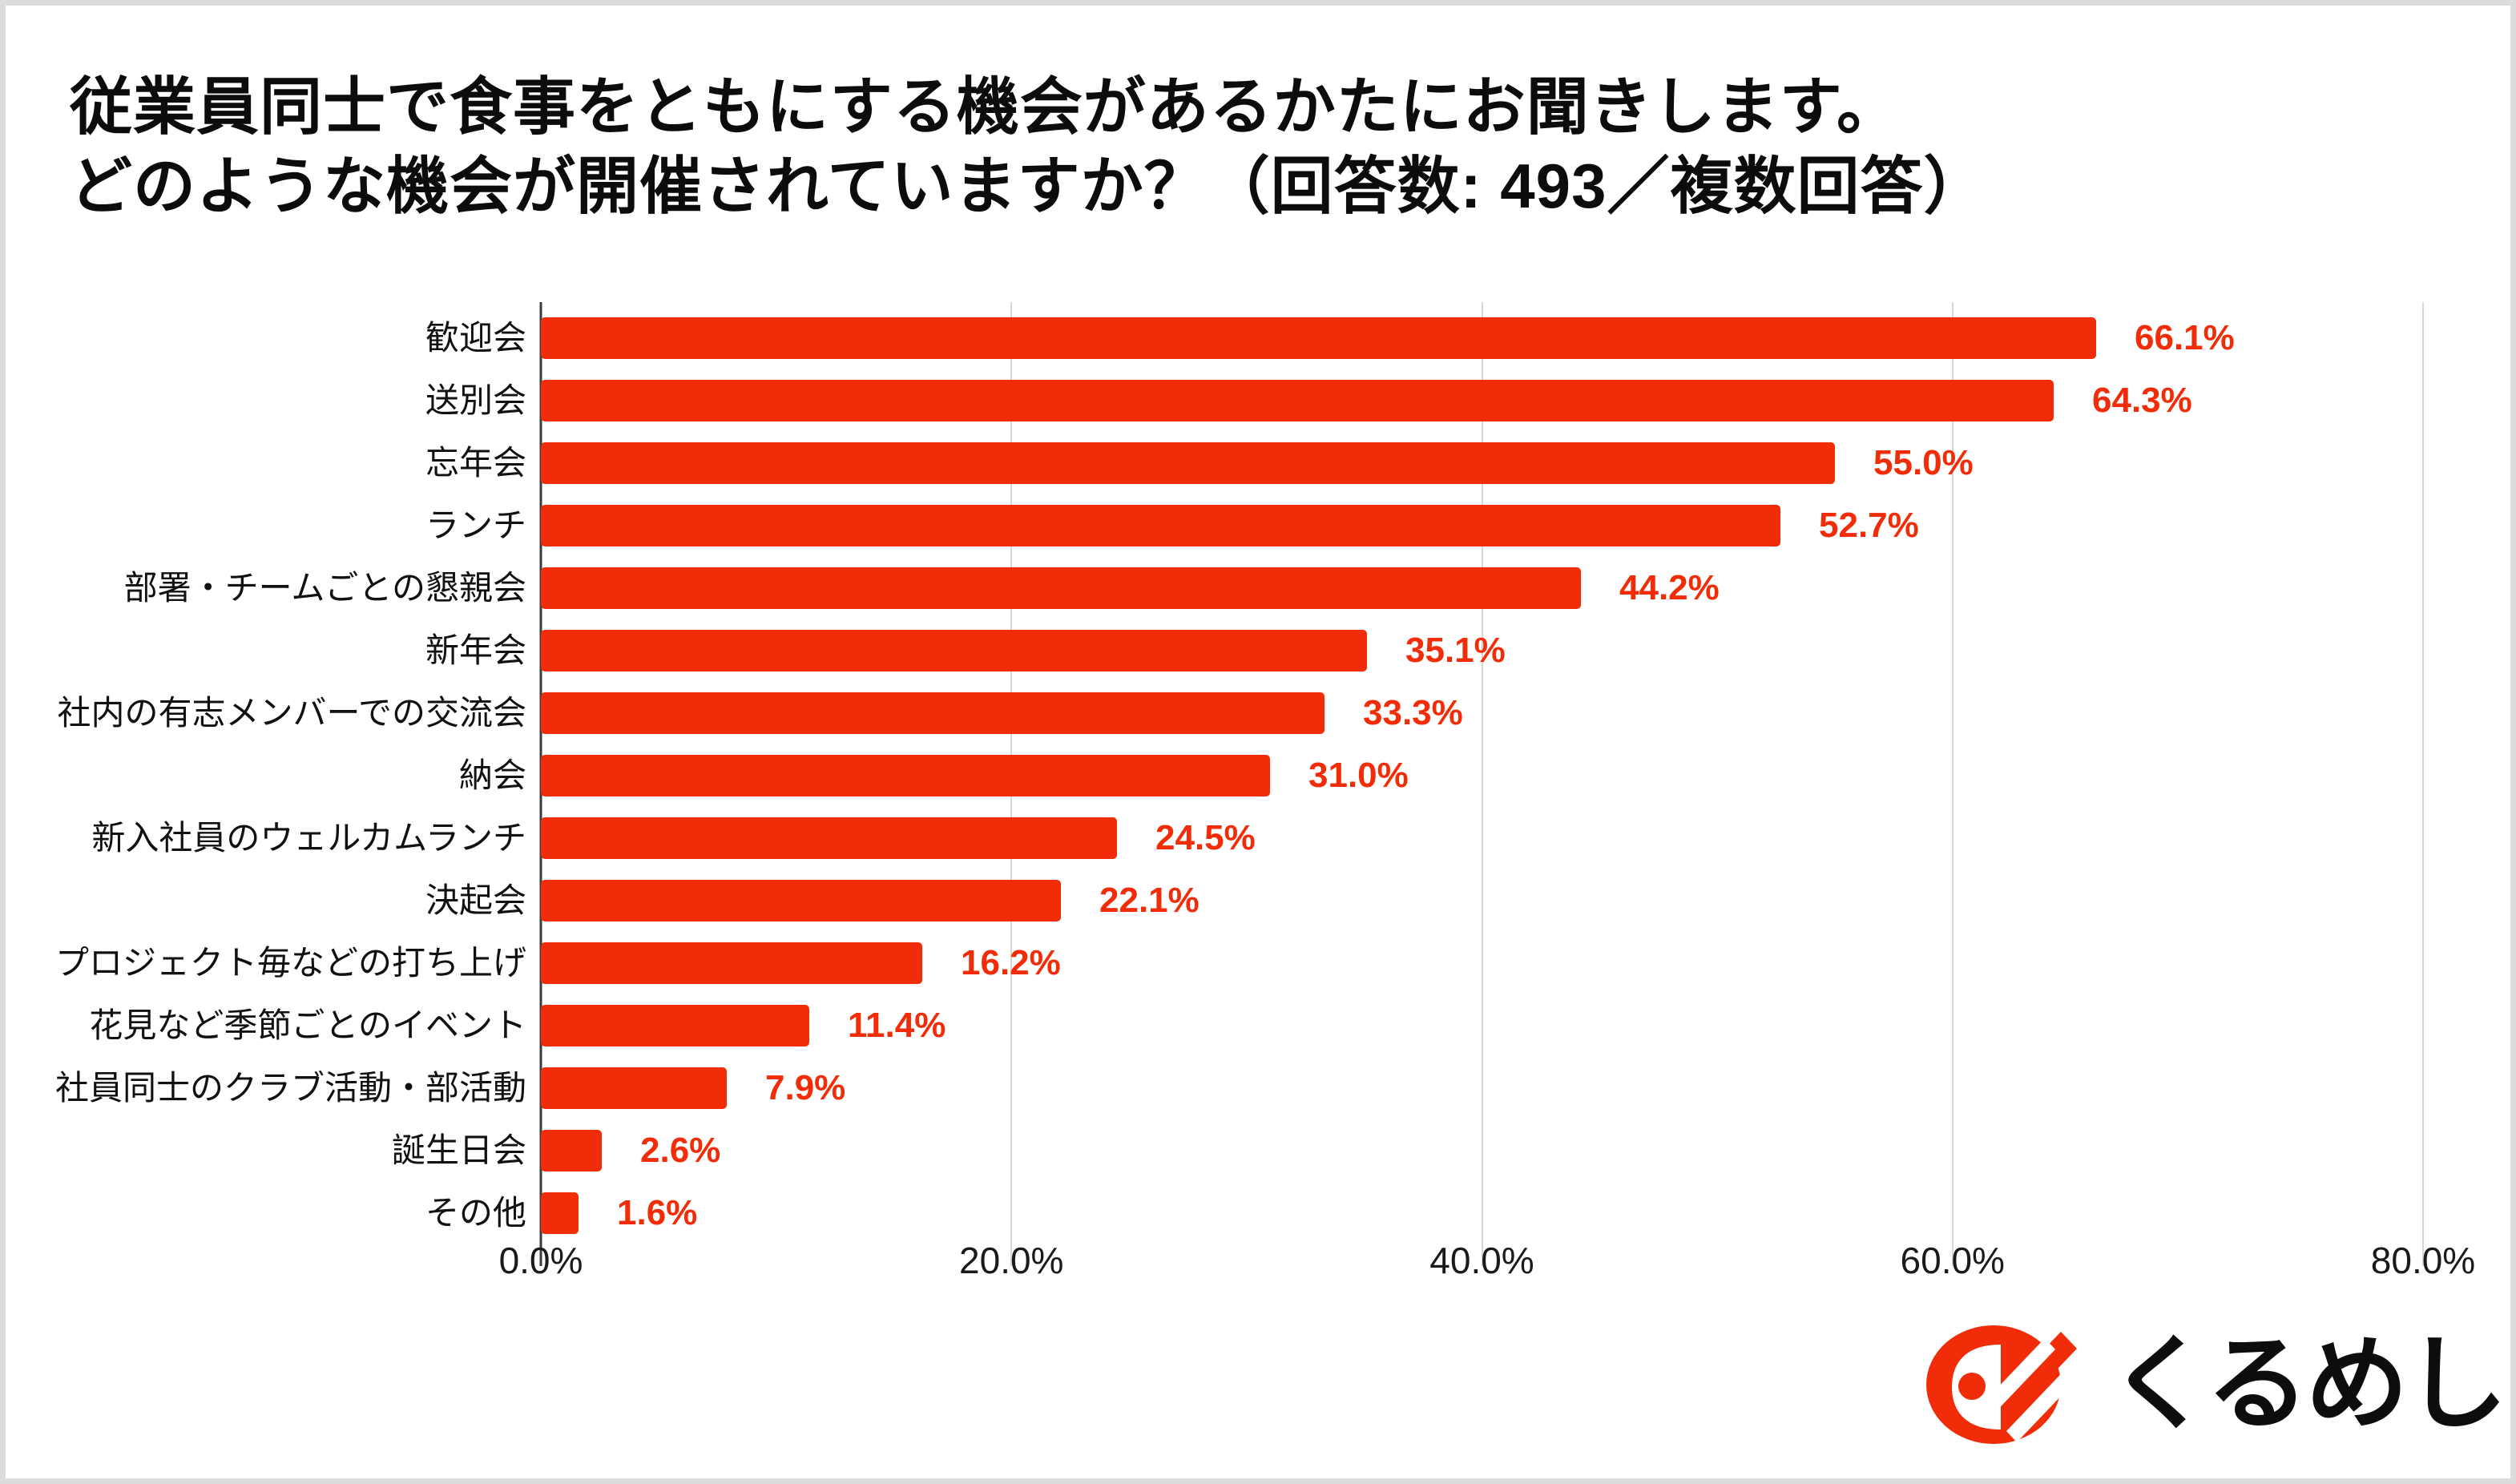 The image size is (2516, 1484). I want to click on chart-row: 送別会 64.3%, so click(1258, 401).